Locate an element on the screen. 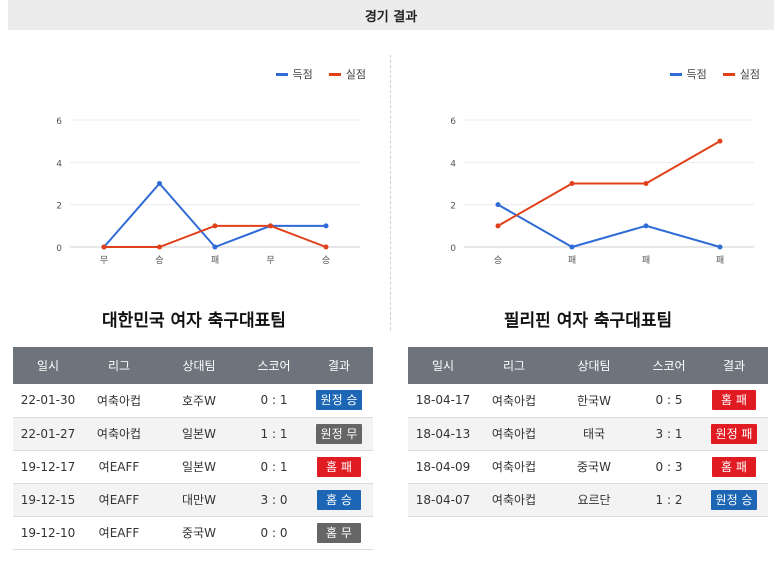  table-row: 19-12-10 여EAFF 중국W 0 : 0 홈 무 is located at coordinates (193, 533).